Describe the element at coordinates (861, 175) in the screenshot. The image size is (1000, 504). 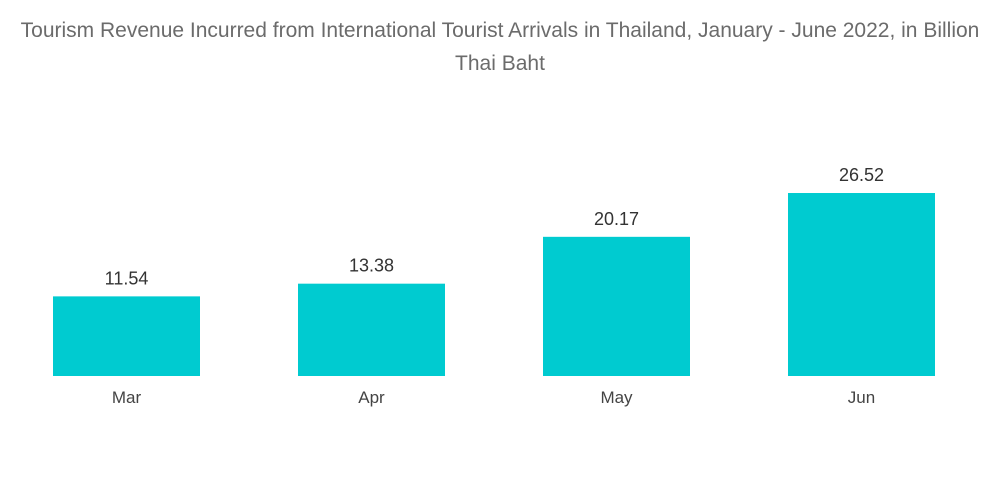
I see `value-label-jun: 26.52` at that location.